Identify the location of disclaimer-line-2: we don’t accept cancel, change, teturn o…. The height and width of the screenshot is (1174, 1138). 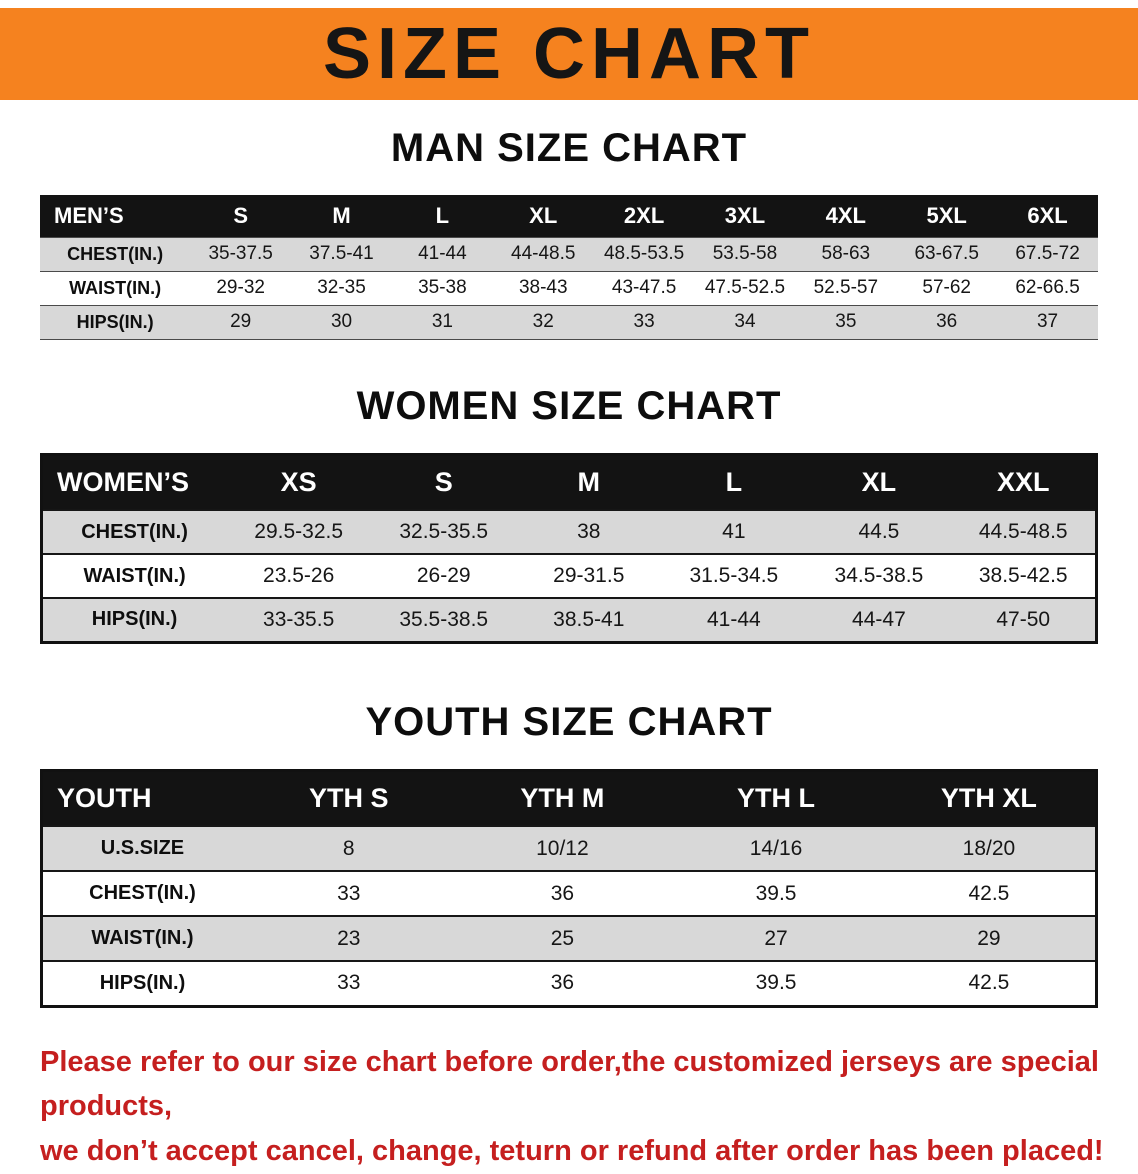
(589, 1151).